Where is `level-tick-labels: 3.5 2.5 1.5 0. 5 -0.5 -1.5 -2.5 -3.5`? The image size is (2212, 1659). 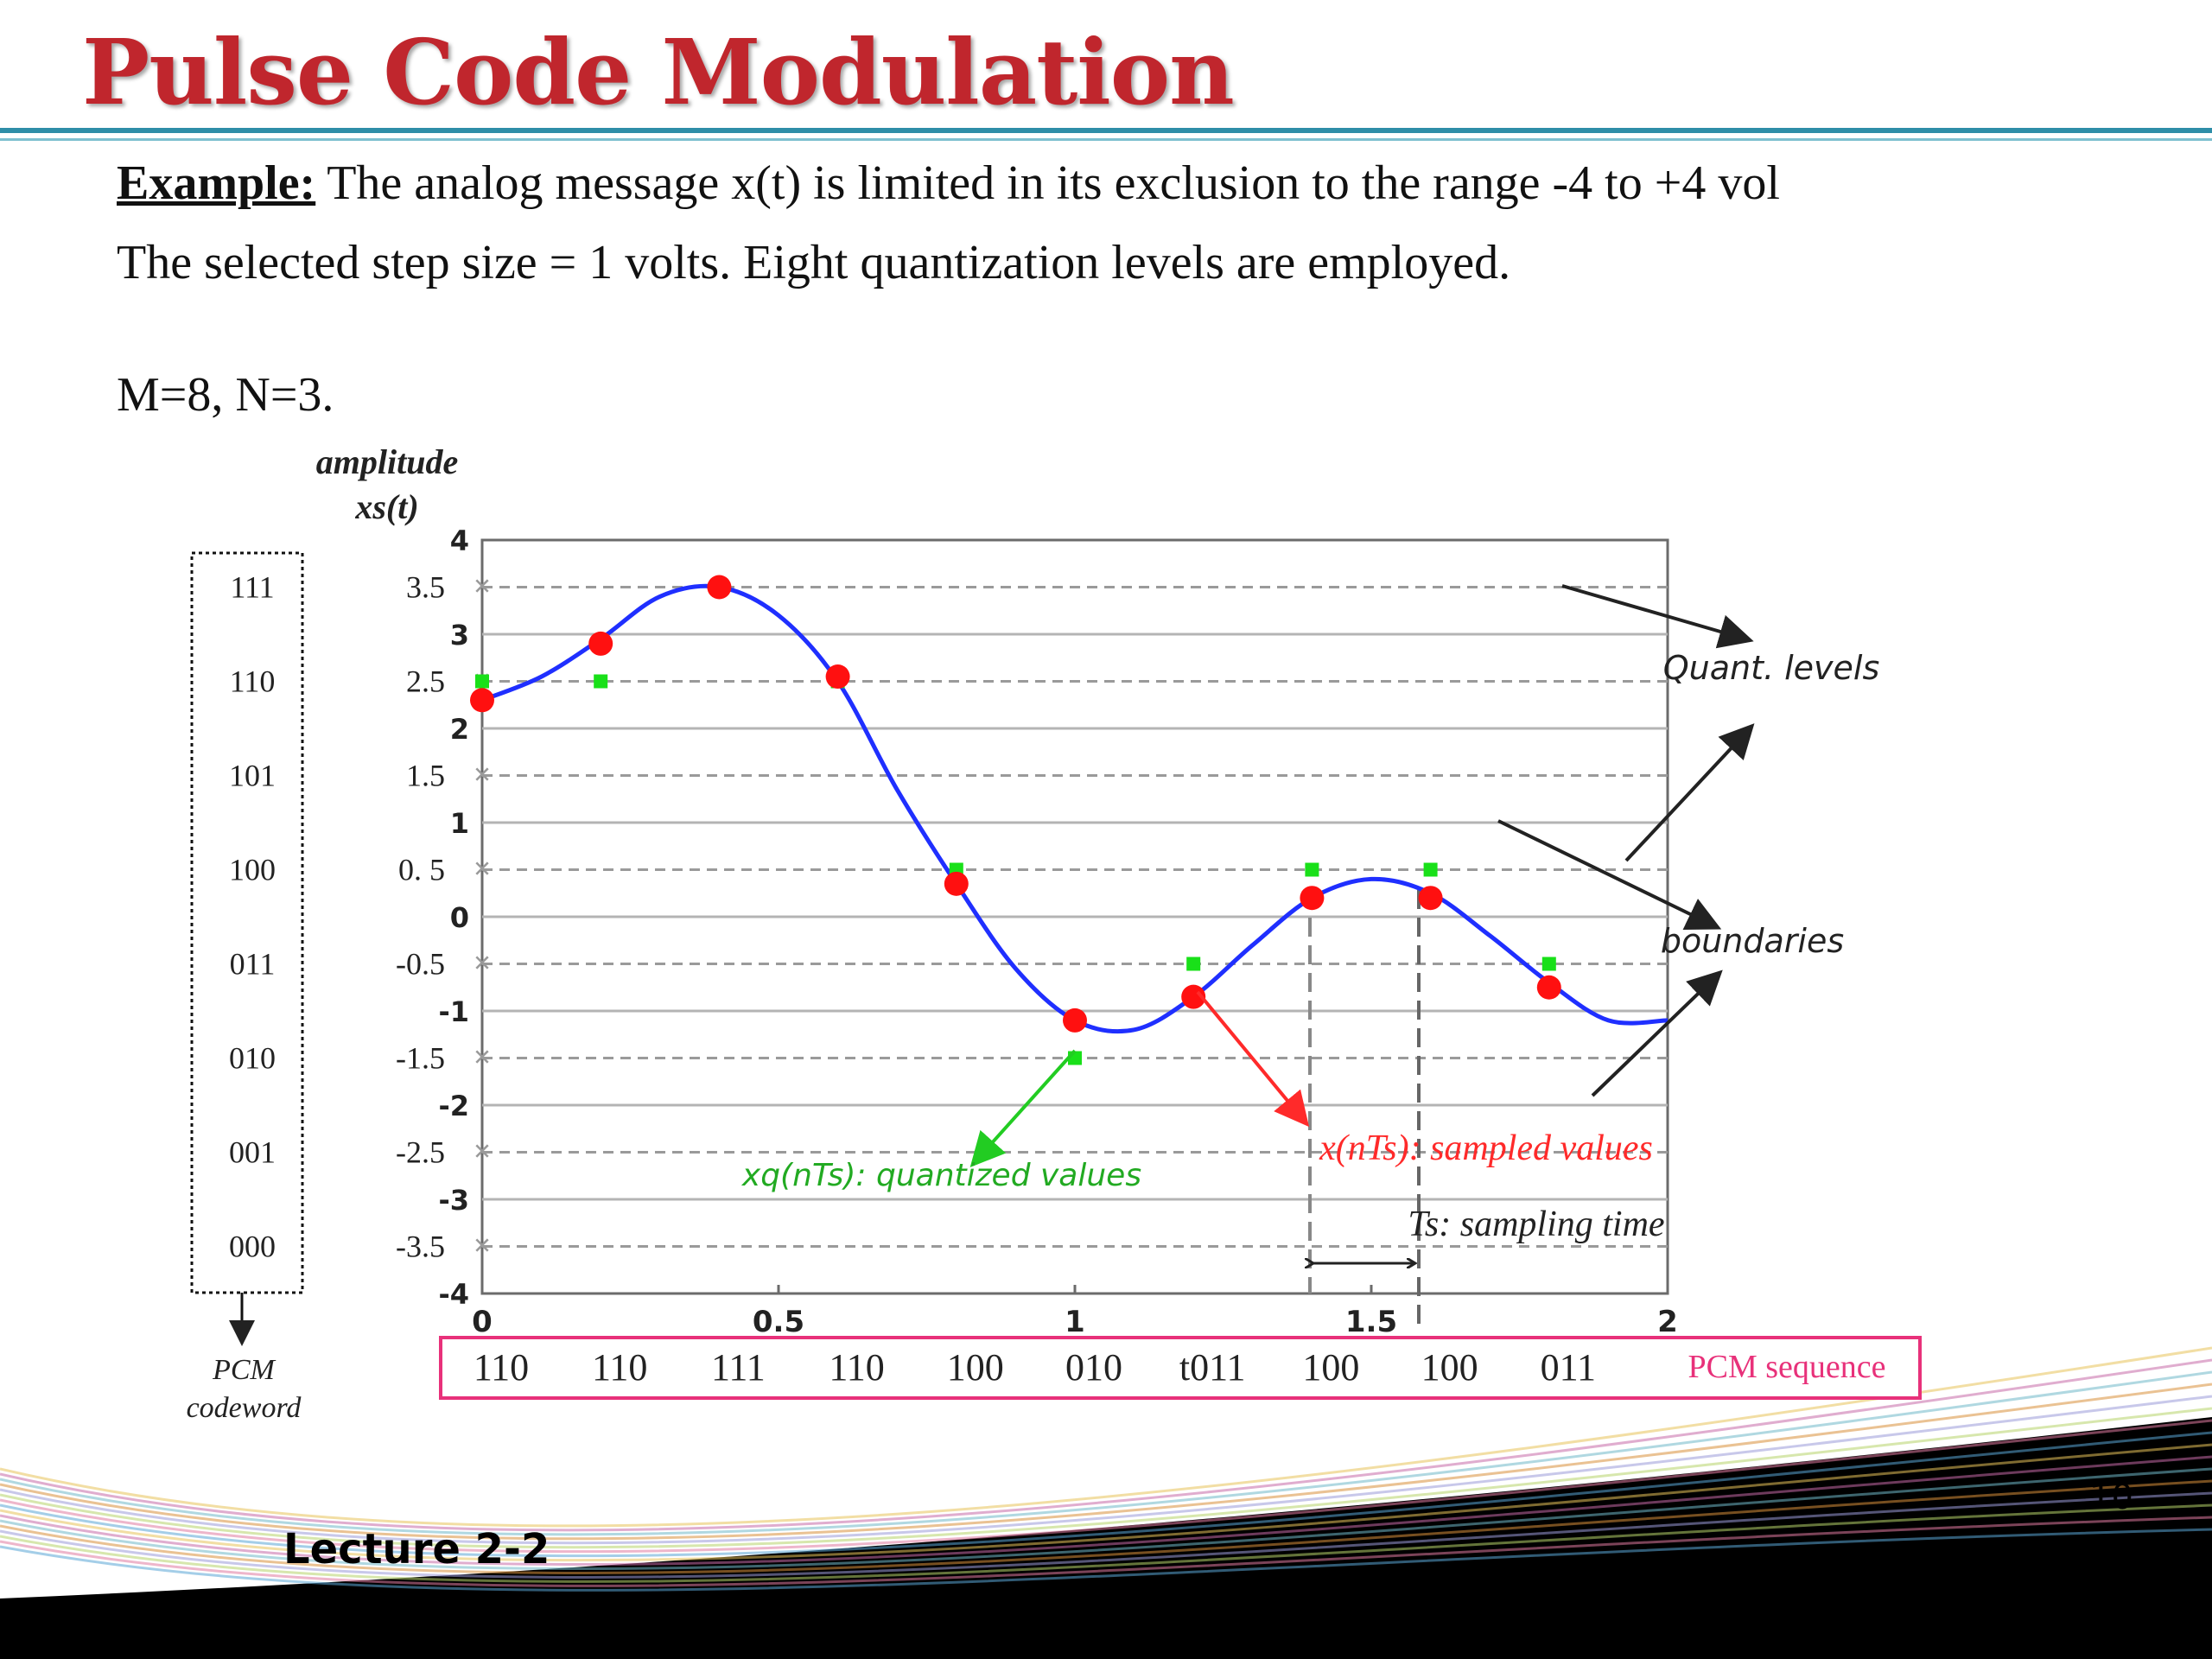 level-tick-labels: 3.5 2.5 1.5 0. 5 -0.5 -1.5 -2.5 -3.5 is located at coordinates (420, 917).